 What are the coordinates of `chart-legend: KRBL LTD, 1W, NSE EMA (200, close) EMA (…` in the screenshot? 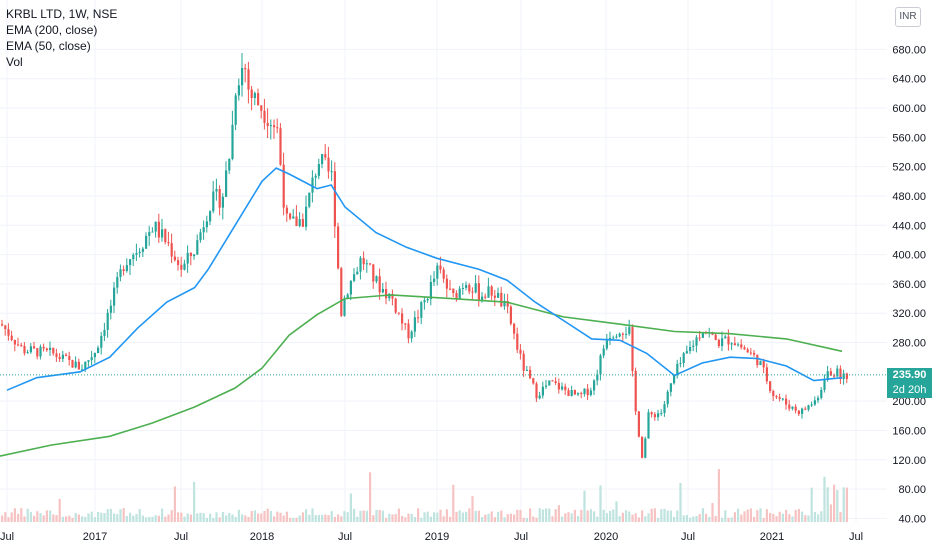 It's located at (61, 38).